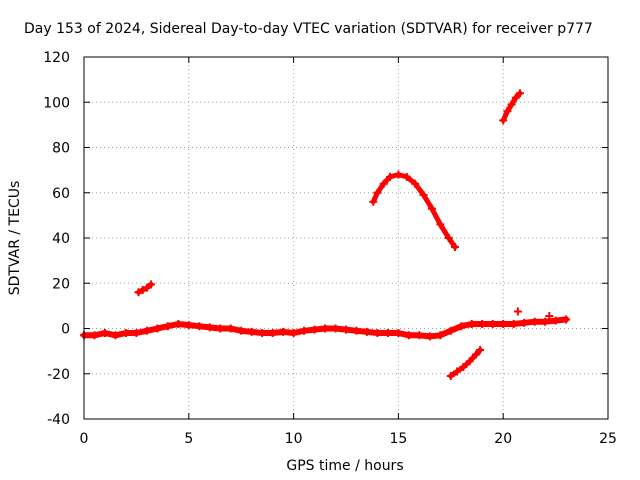 This screenshot has width=640, height=480. I want to click on y-tick-label: 60, so click(61, 194).